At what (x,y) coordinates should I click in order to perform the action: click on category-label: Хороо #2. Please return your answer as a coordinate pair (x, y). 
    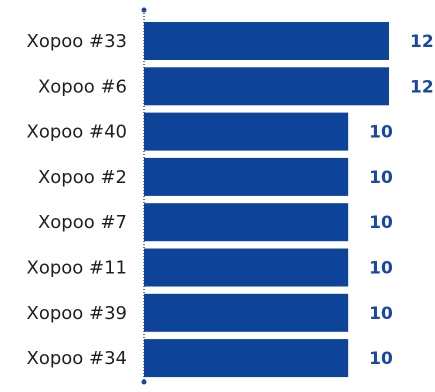
    Looking at the image, I should click on (82, 177).